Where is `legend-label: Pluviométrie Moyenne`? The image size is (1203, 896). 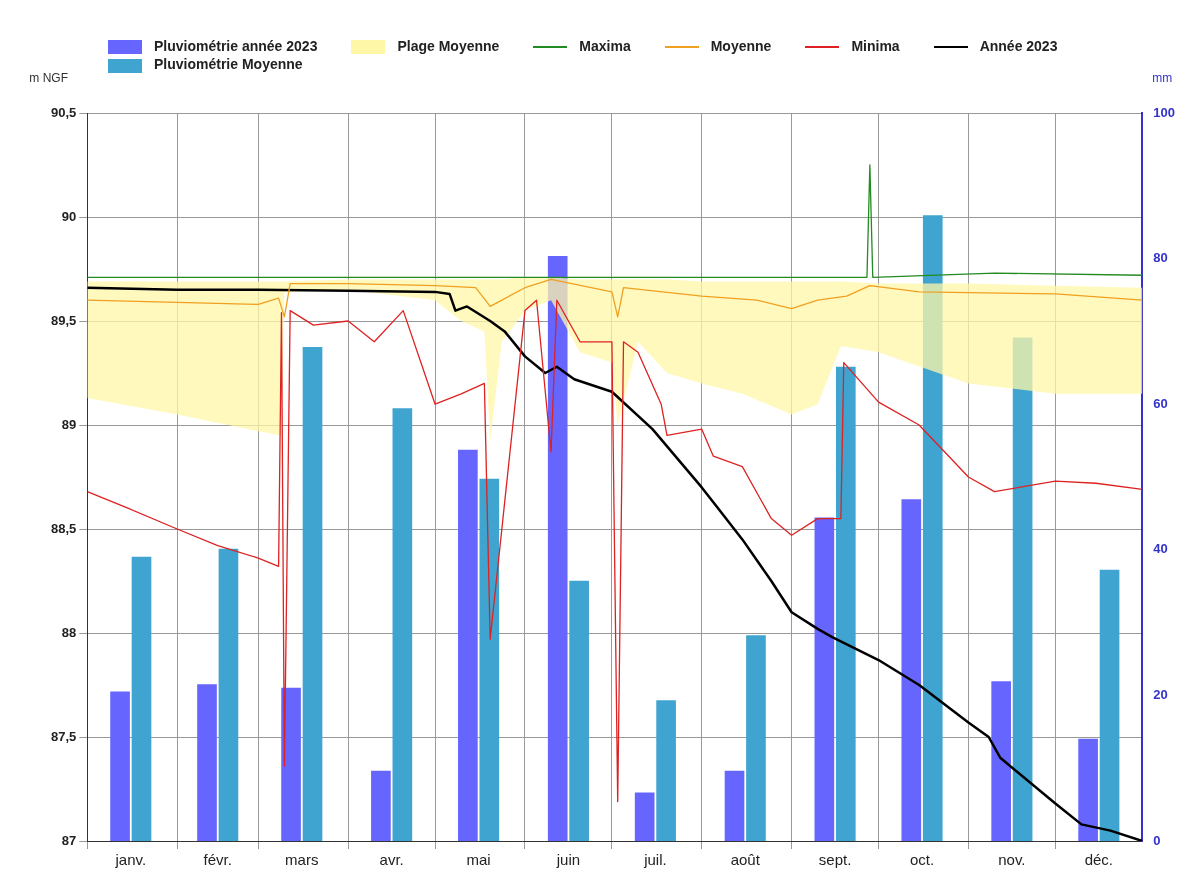
legend-label: Pluviométrie Moyenne is located at coordinates (228, 64).